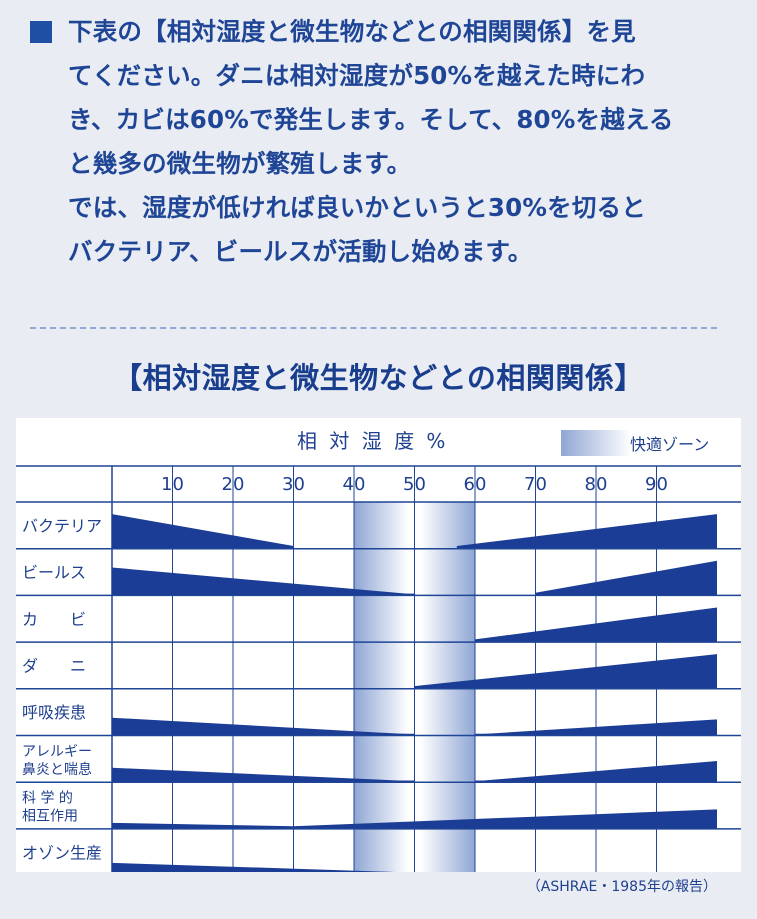 Image resolution: width=757 pixels, height=919 pixels. I want to click on row-label: アレルギー, so click(57, 752).